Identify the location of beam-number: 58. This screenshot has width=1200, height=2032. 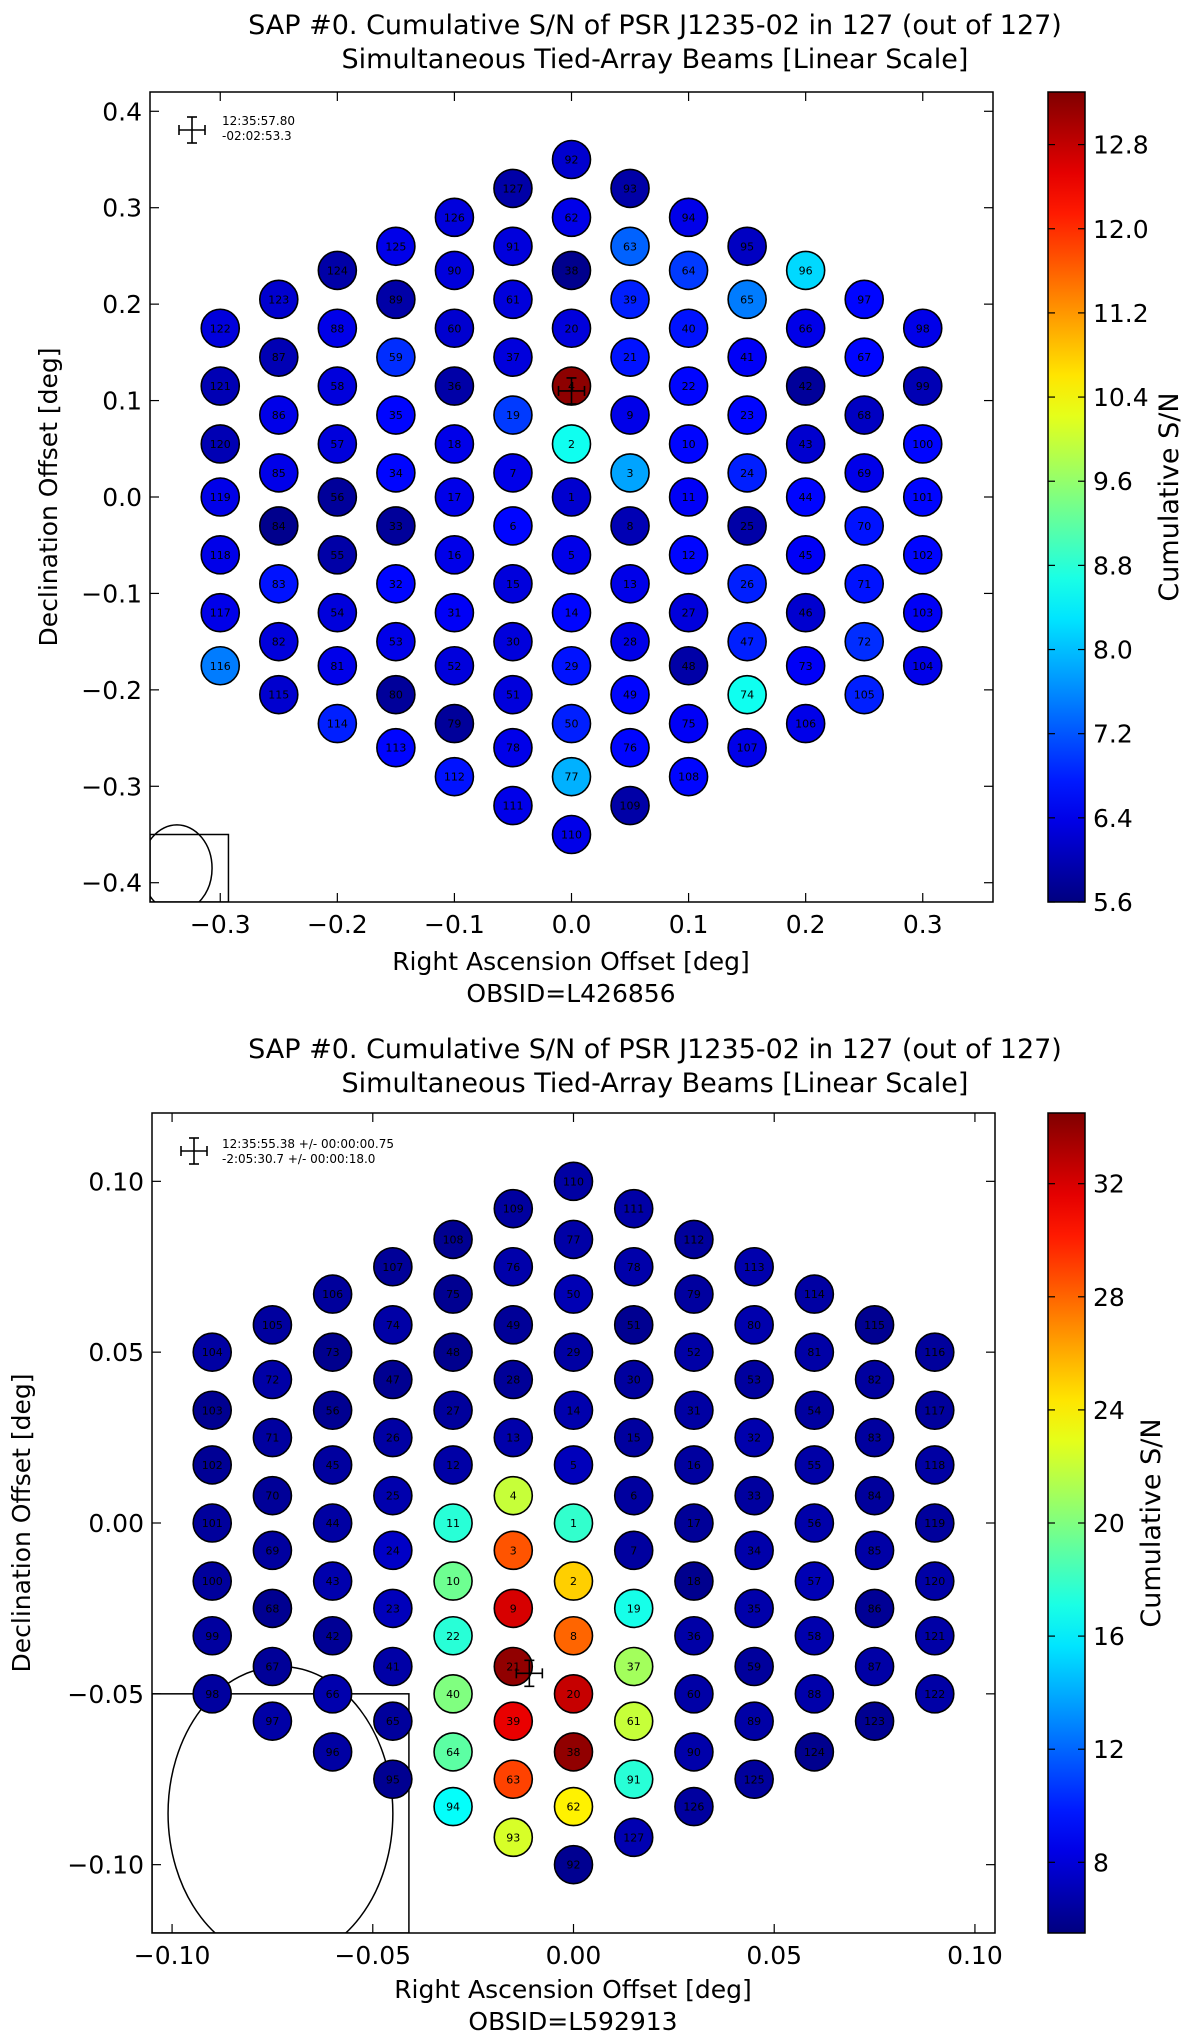
(814, 1636).